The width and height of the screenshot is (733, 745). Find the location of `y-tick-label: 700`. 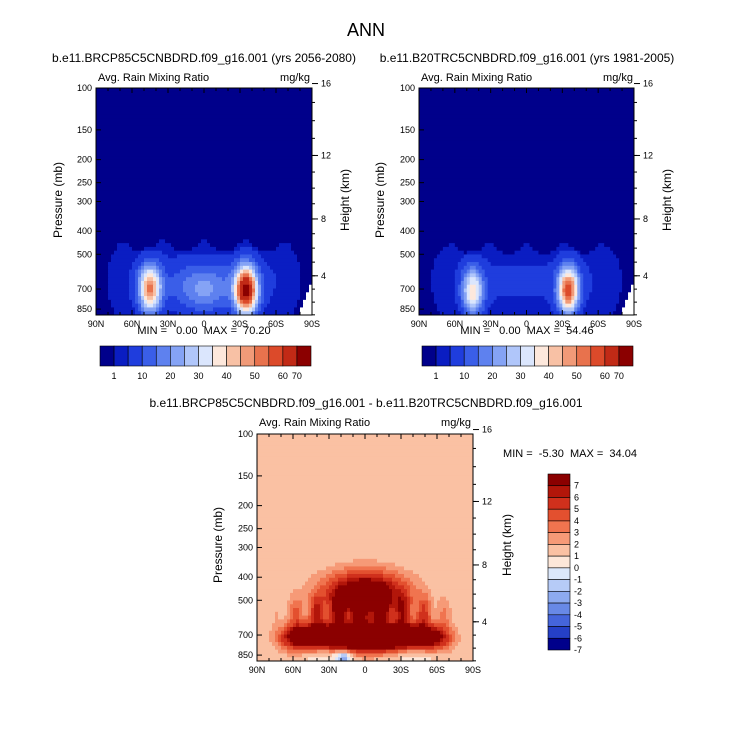

y-tick-label: 700 is located at coordinates (245, 635).